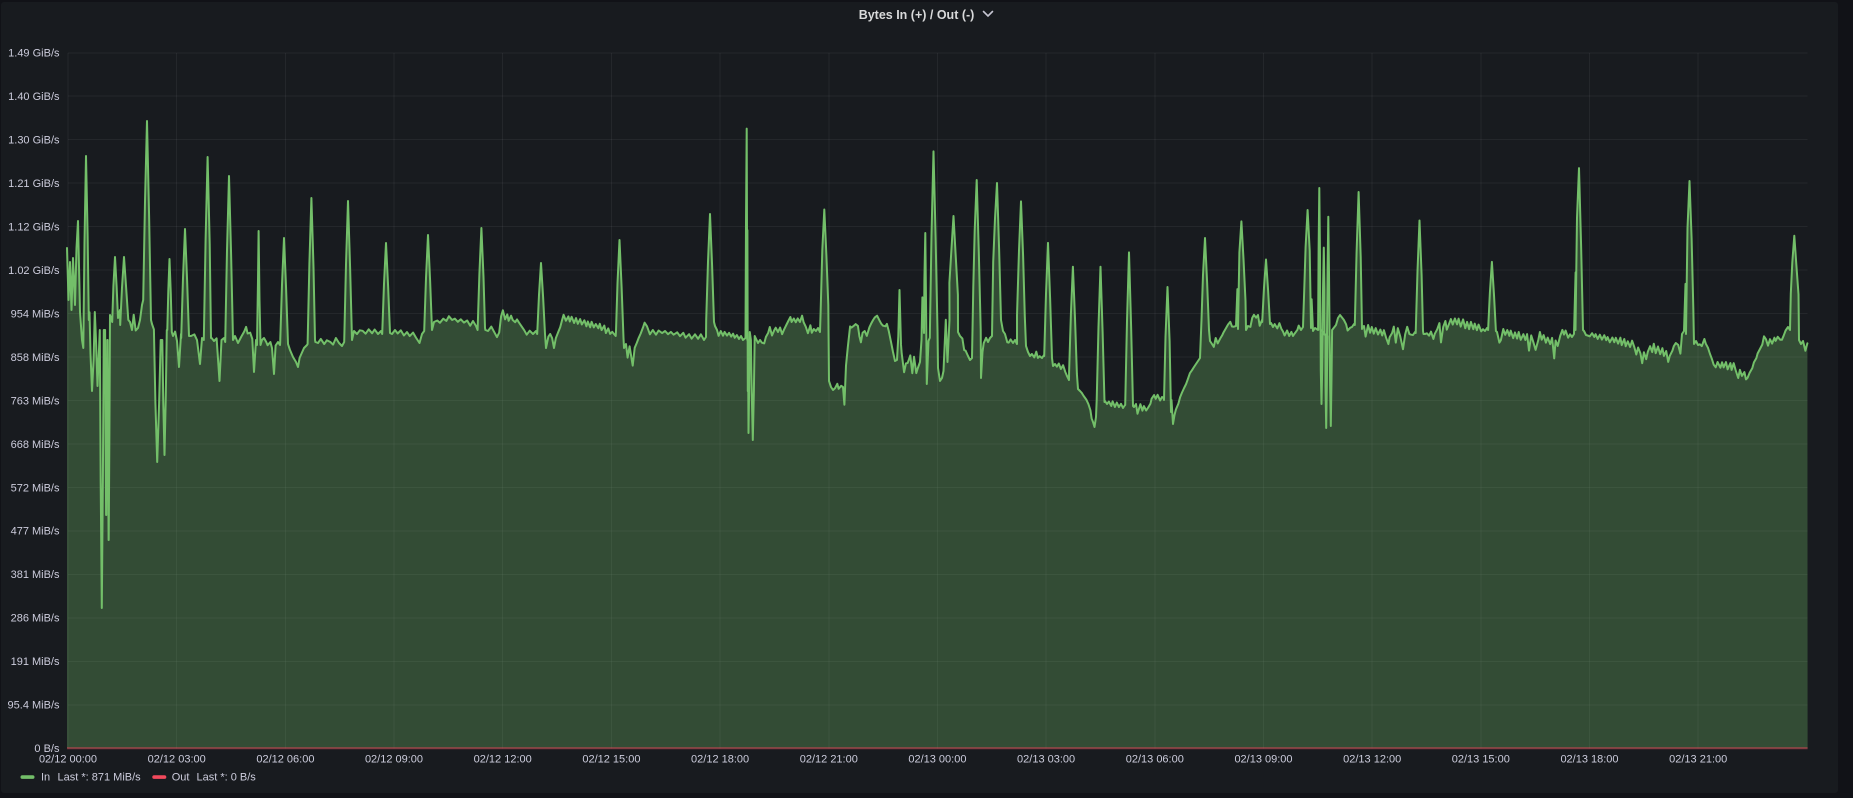 This screenshot has height=798, width=1853. Describe the element at coordinates (34, 184) in the screenshot. I see `svg-text: 1.21 GiB/s` at that location.